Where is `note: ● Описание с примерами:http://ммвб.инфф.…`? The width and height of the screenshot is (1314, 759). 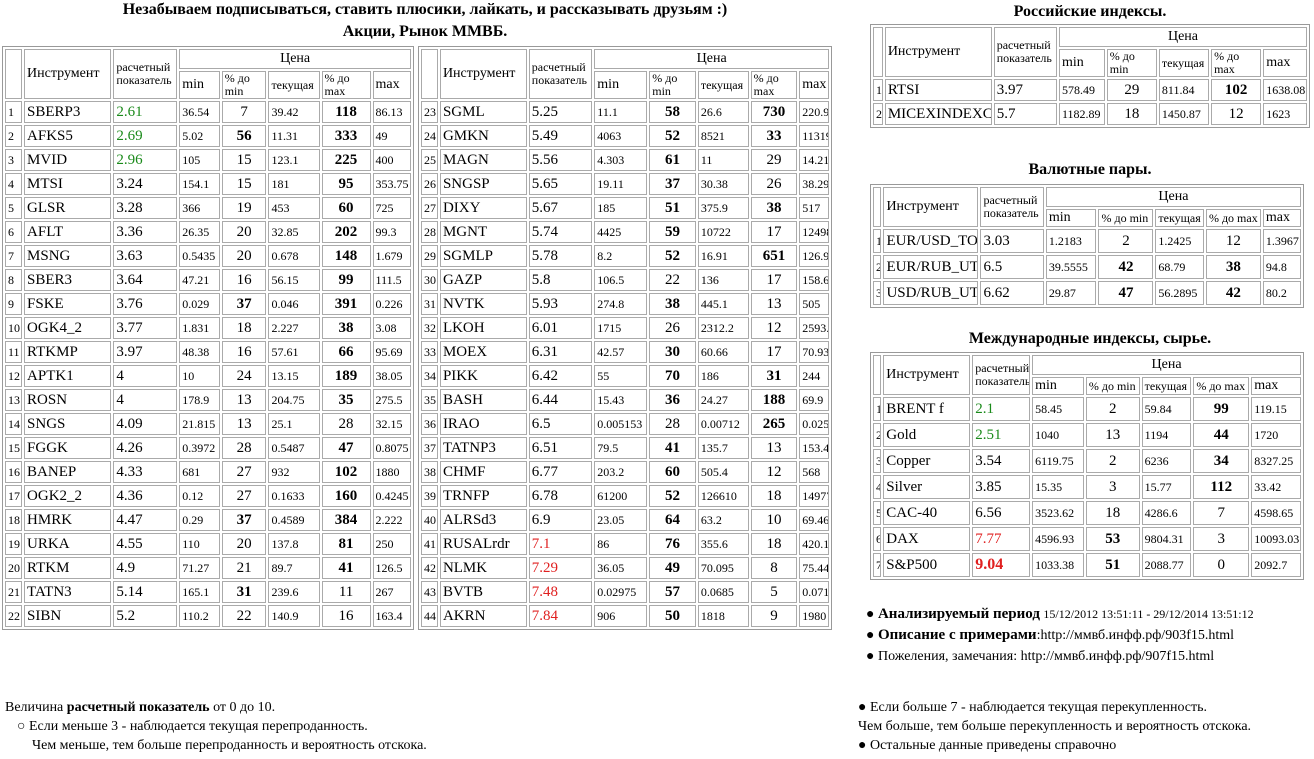 note: ● Описание с примерами:http://ммвб.инфф.… is located at coordinates (1050, 635).